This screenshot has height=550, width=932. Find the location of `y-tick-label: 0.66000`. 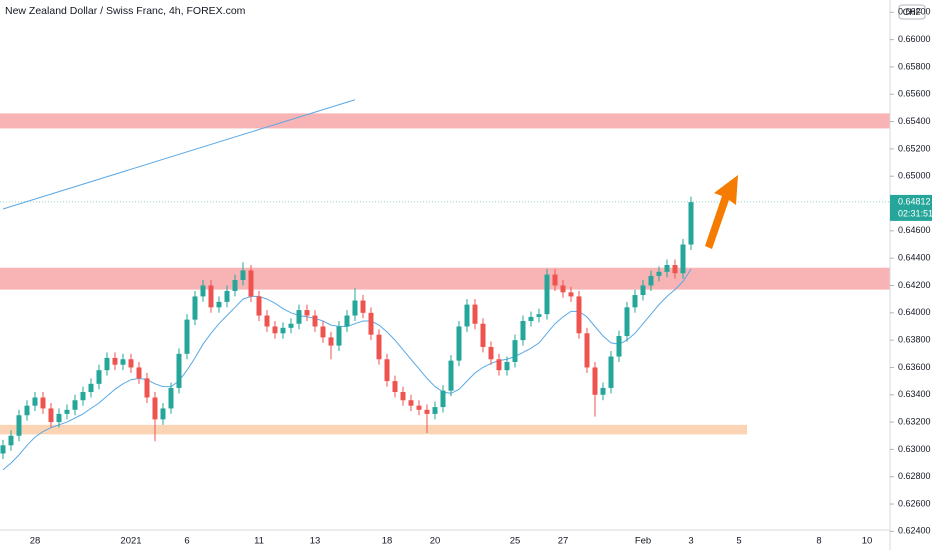

y-tick-label: 0.66000 is located at coordinates (914, 39).